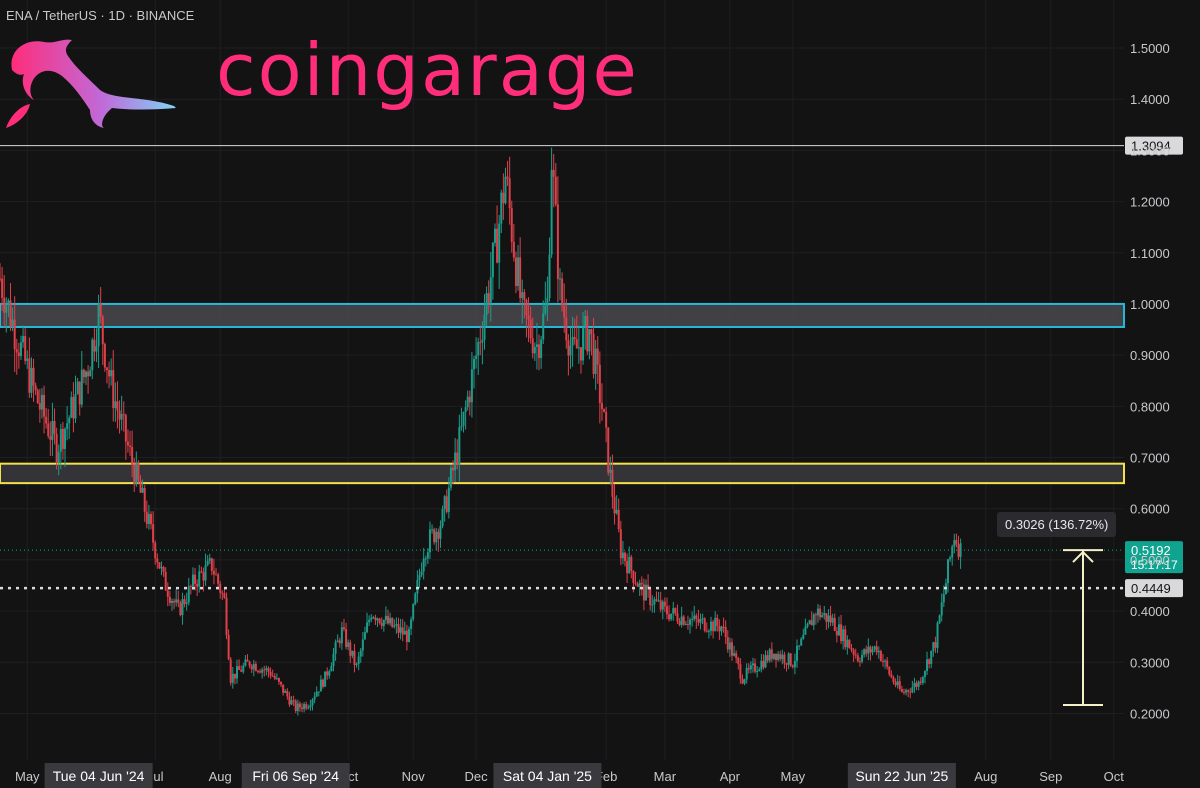 Image resolution: width=1200 pixels, height=788 pixels. I want to click on y-tick-label: 0.6000, so click(1150, 509).